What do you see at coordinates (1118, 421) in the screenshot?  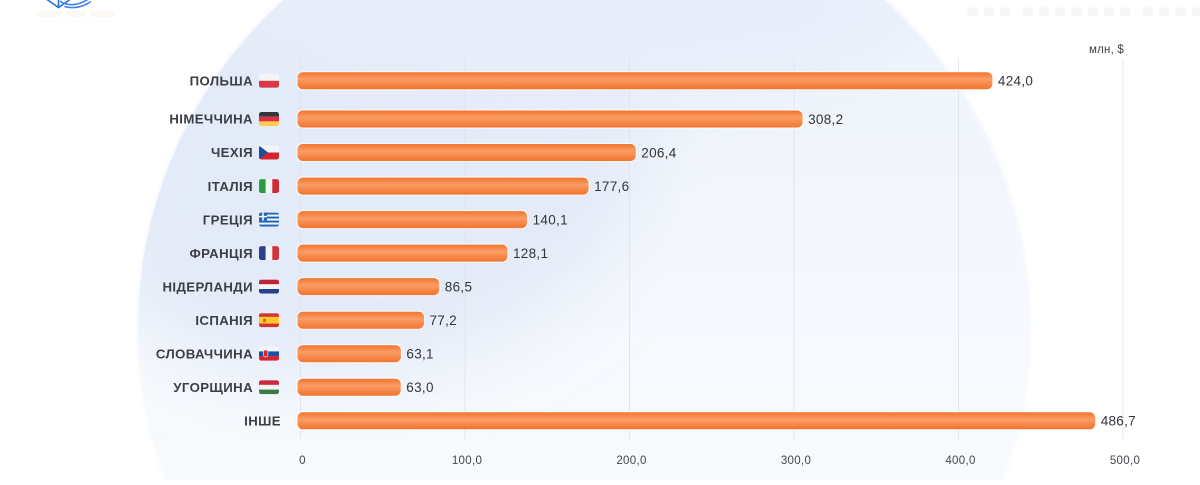 I see `svg-text: 486,7` at bounding box center [1118, 421].